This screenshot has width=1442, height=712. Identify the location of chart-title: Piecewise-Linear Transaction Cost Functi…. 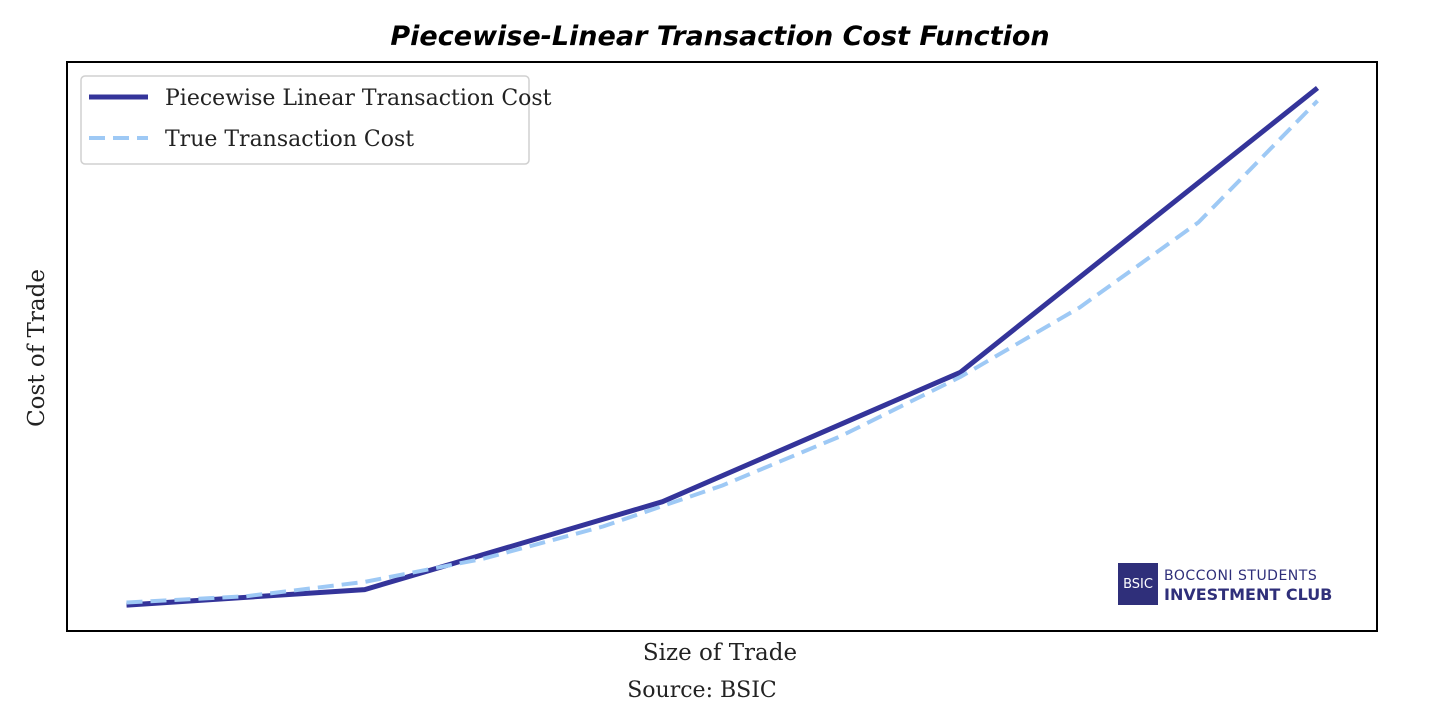
(719, 36).